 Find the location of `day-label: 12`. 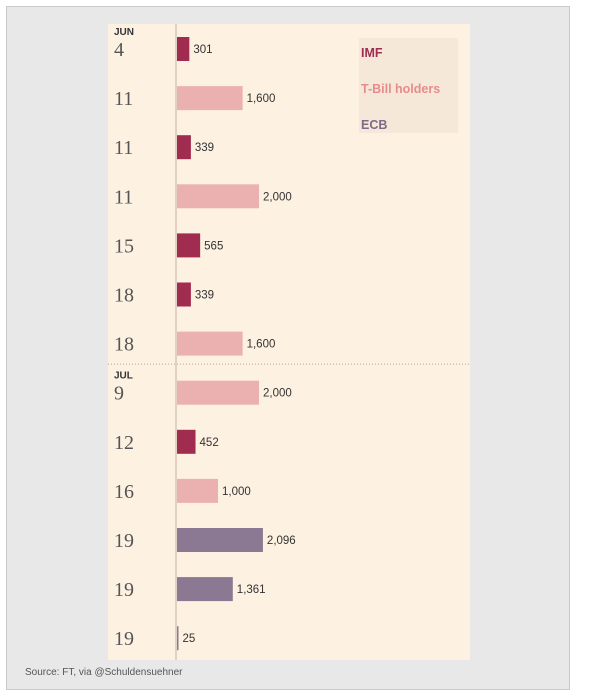

day-label: 12 is located at coordinates (124, 443).